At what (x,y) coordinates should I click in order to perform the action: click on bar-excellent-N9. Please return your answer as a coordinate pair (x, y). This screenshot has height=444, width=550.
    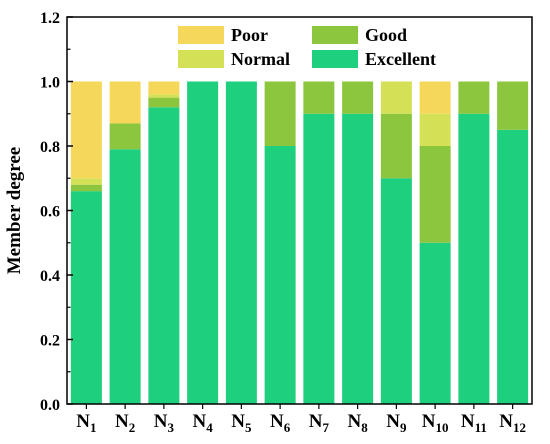
    Looking at the image, I should click on (396, 291).